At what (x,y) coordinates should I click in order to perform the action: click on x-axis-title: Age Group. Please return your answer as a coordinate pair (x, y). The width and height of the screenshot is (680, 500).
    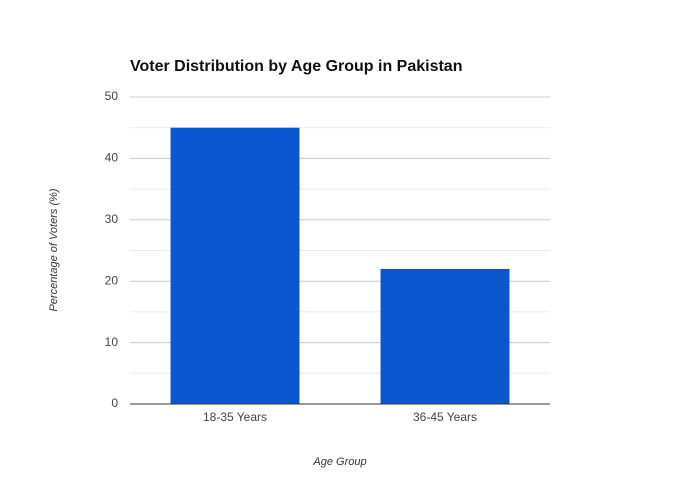
    Looking at the image, I should click on (339, 462).